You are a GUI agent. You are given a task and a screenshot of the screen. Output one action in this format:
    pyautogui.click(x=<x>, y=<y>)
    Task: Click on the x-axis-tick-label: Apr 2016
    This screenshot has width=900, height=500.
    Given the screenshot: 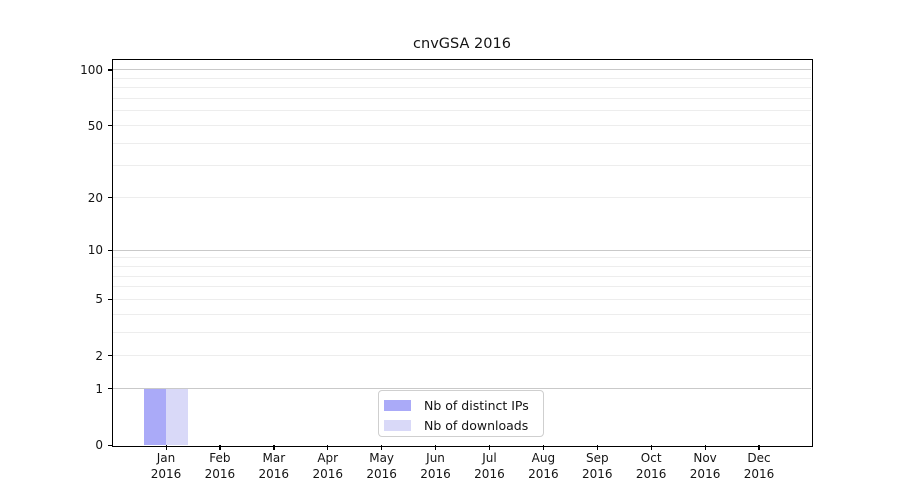 What is the action you would take?
    pyautogui.click(x=328, y=466)
    